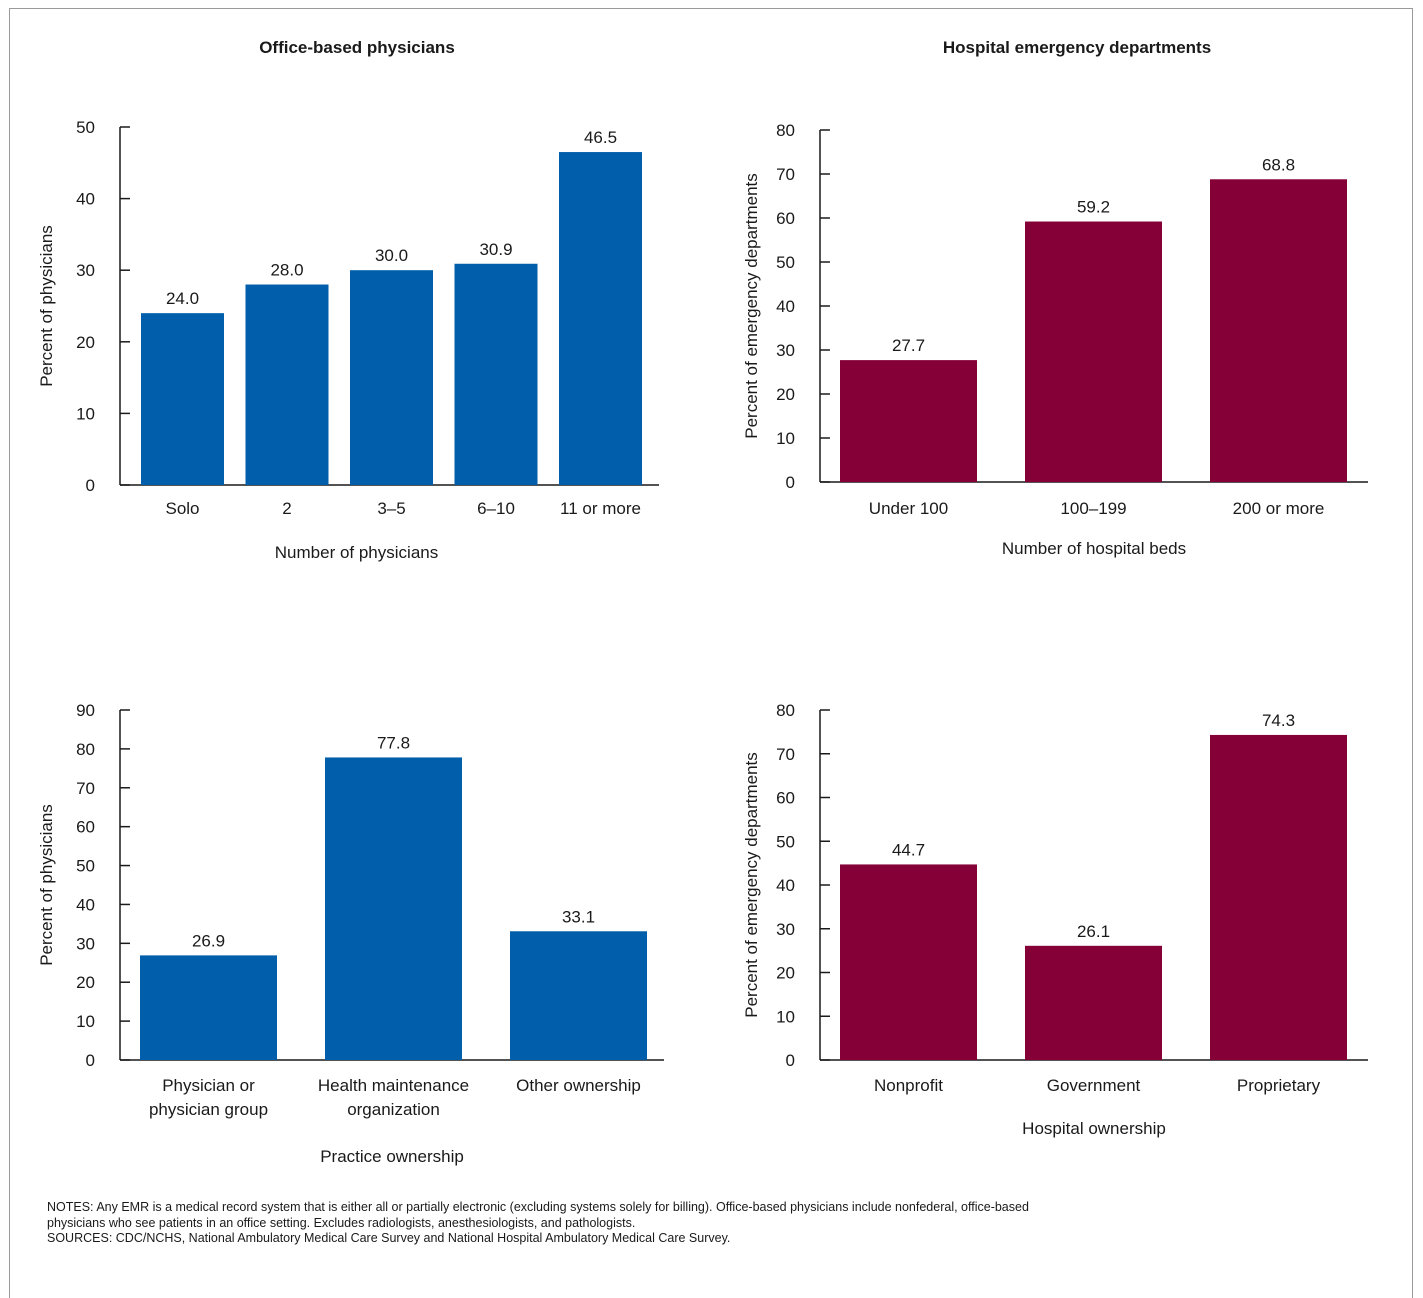  What do you see at coordinates (85, 413) in the screenshot?
I see `c1-y-tick-label: 10` at bounding box center [85, 413].